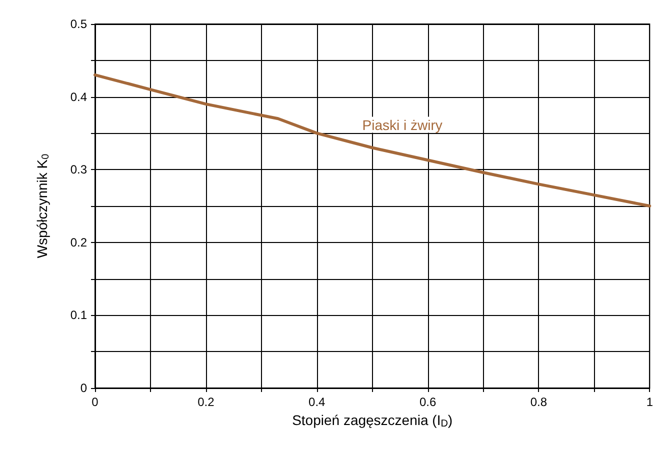  What do you see at coordinates (79, 24) in the screenshot?
I see `y-tick-label: 0.5` at bounding box center [79, 24].